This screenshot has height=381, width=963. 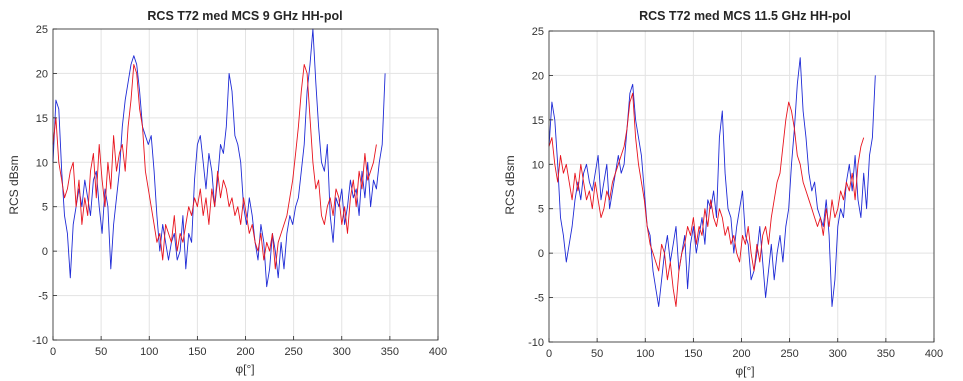 I want to click on chart-title: RCS T72 med MCS 11.5 GHz HH-pol, so click(x=745, y=16).